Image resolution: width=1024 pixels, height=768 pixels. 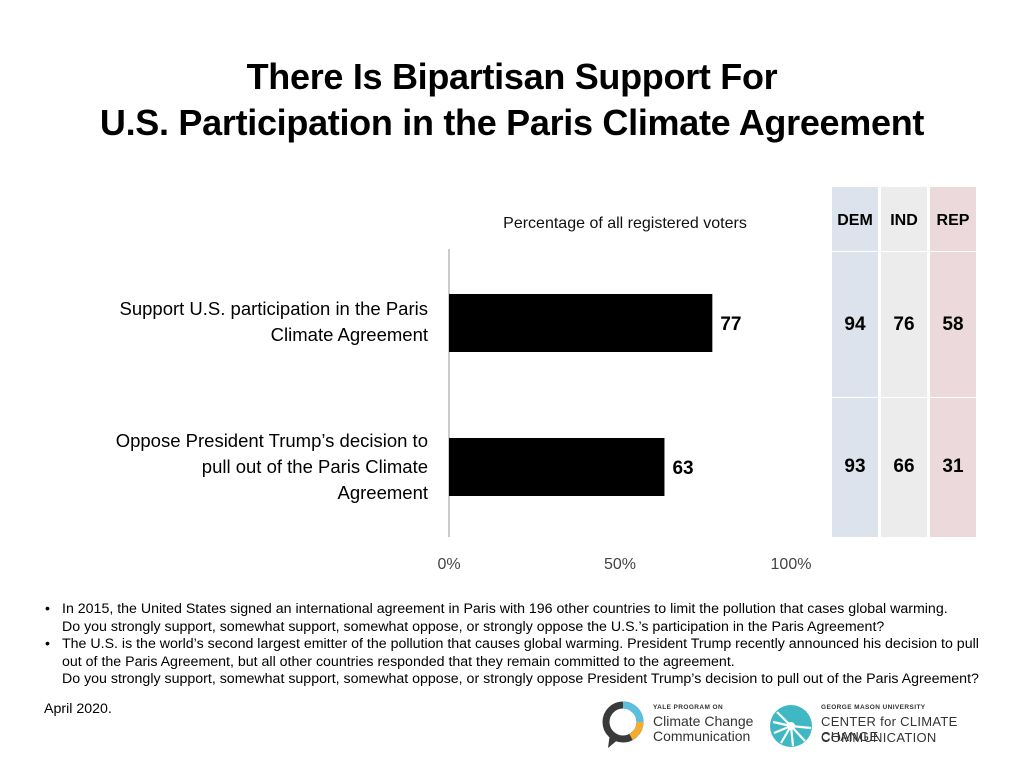 I want to click on rep-support-value: 58, so click(x=953, y=324).